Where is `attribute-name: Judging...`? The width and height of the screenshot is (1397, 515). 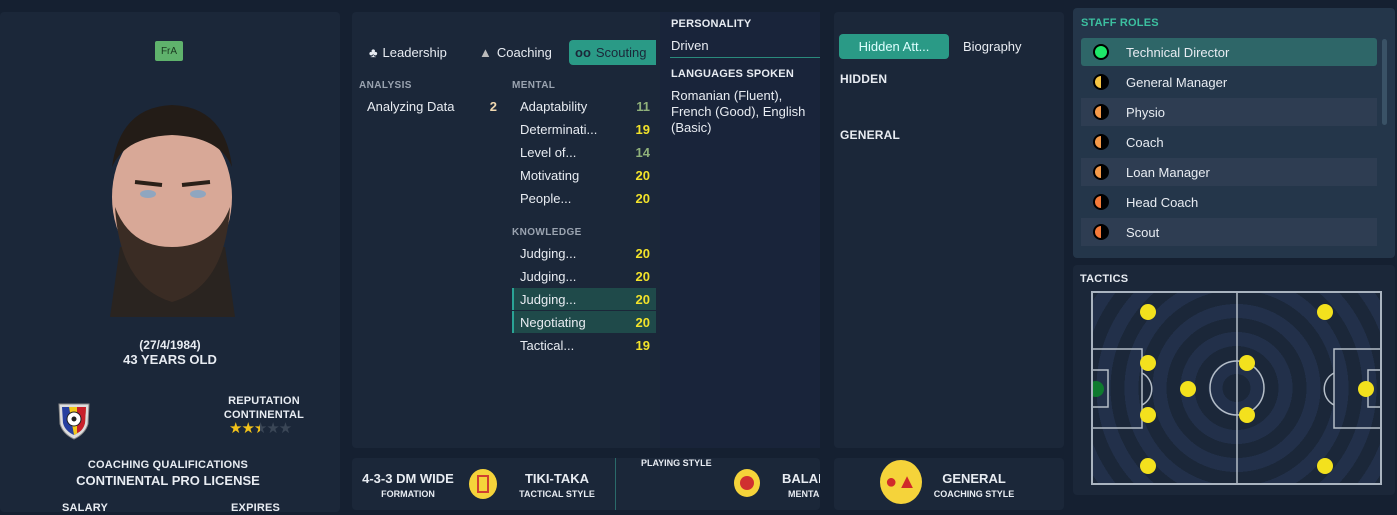 attribute-name: Judging... is located at coordinates (548, 253).